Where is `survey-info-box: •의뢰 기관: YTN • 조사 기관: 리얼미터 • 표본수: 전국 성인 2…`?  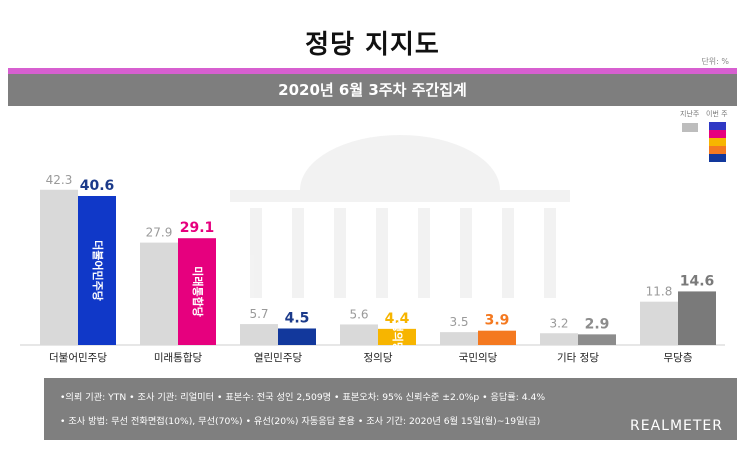 survey-info-box: •의뢰 기관: YTN • 조사 기관: 리얼미터 • 표본수: 전국 성인 2… is located at coordinates (390, 409).